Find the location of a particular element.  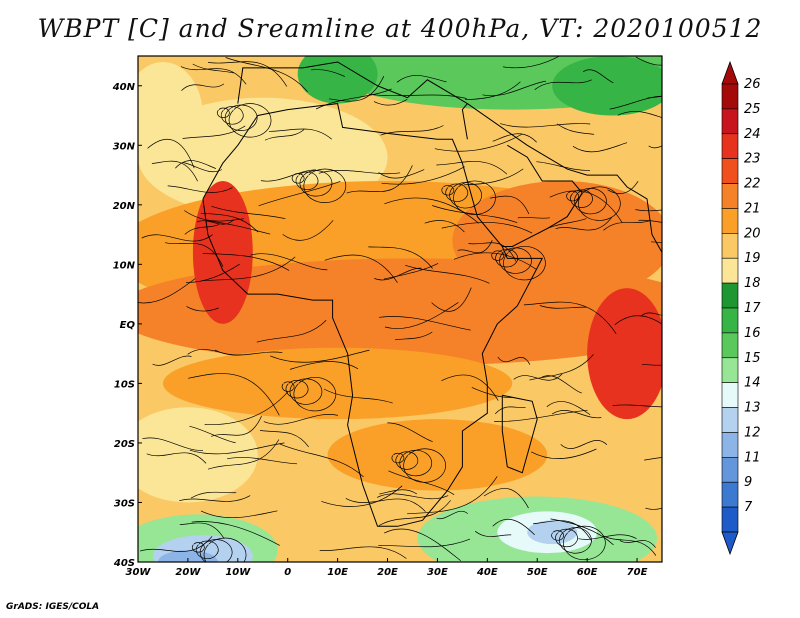

colorbar-label: 20 is located at coordinates (752, 233).